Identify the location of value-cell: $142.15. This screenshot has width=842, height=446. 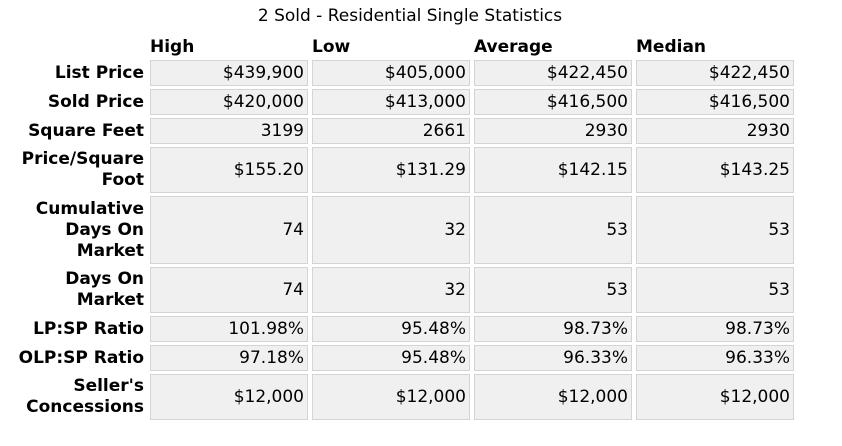
(553, 170).